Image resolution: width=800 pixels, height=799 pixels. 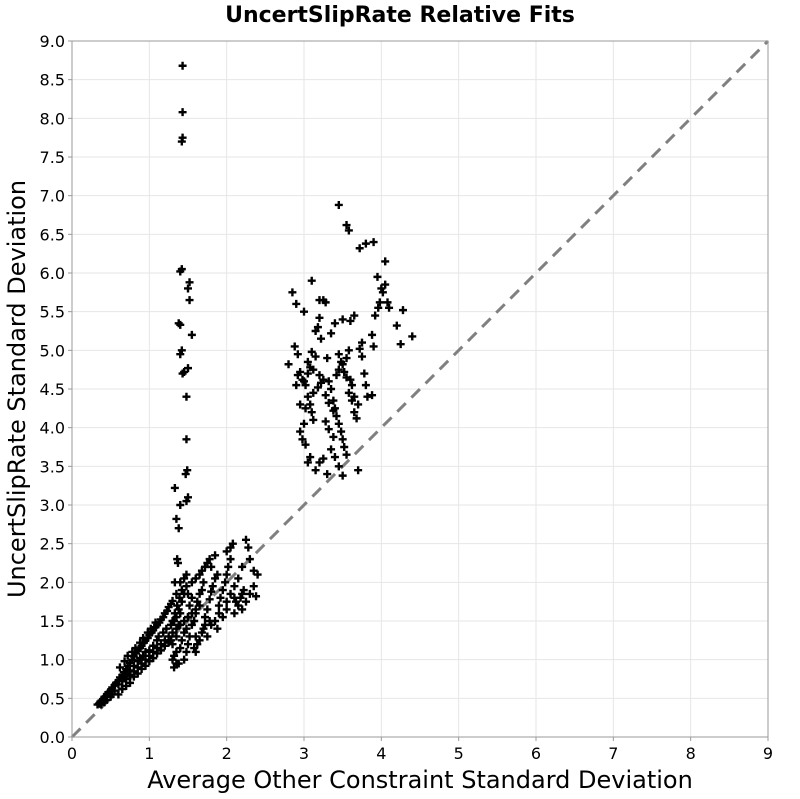 I want to click on x-tick-label: 0, so click(x=72, y=753).